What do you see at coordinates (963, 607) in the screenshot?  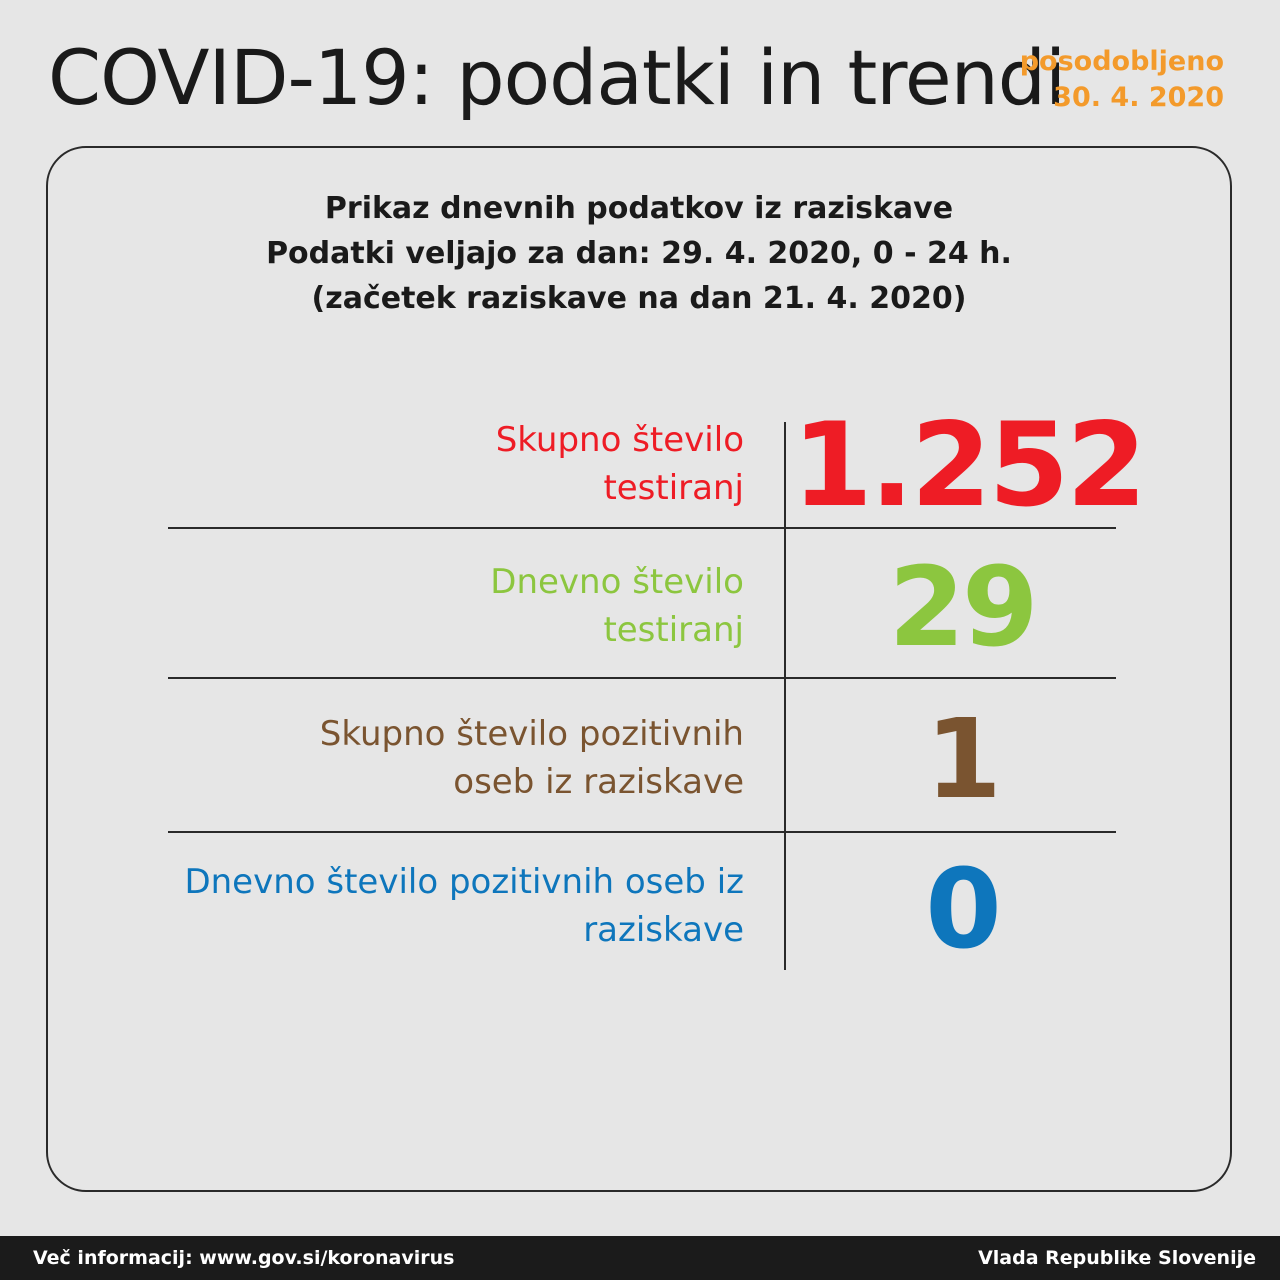 I see `stat-value-daily-tests: 29` at bounding box center [963, 607].